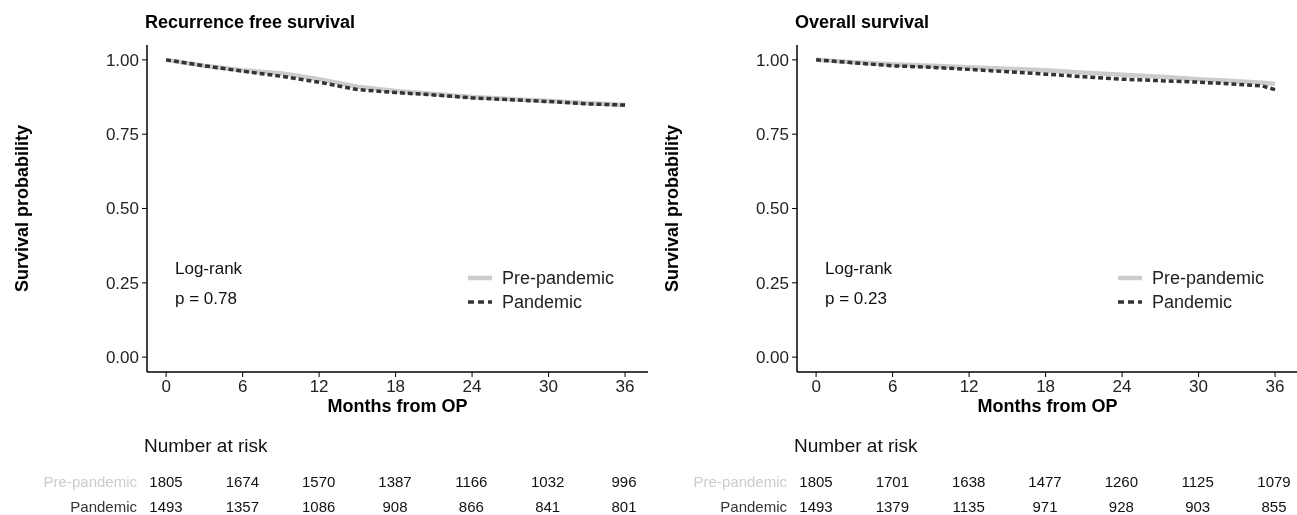 This screenshot has height=515, width=1297. I want to click on text: 996, so click(624, 482).